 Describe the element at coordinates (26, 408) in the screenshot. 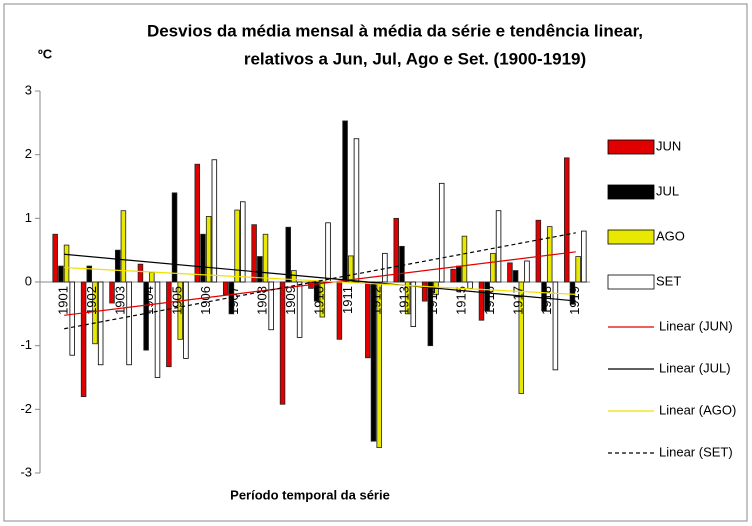

I see `y-tick-label: -2` at that location.